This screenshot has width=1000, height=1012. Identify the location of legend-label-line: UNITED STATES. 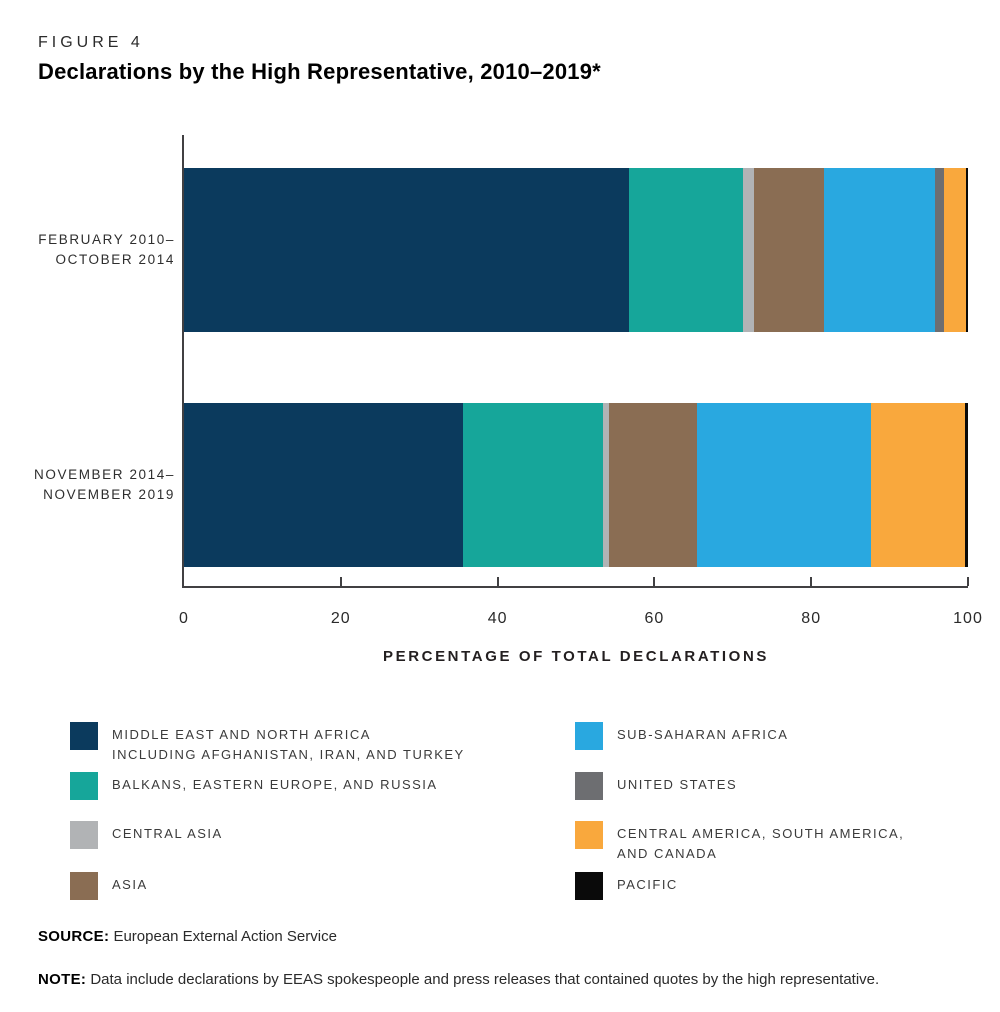
(677, 784).